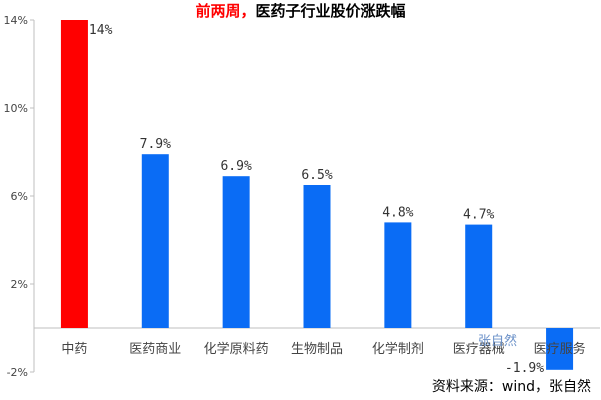 This screenshot has width=601, height=400. What do you see at coordinates (155, 144) in the screenshot?
I see `data-label: 7.9%` at bounding box center [155, 144].